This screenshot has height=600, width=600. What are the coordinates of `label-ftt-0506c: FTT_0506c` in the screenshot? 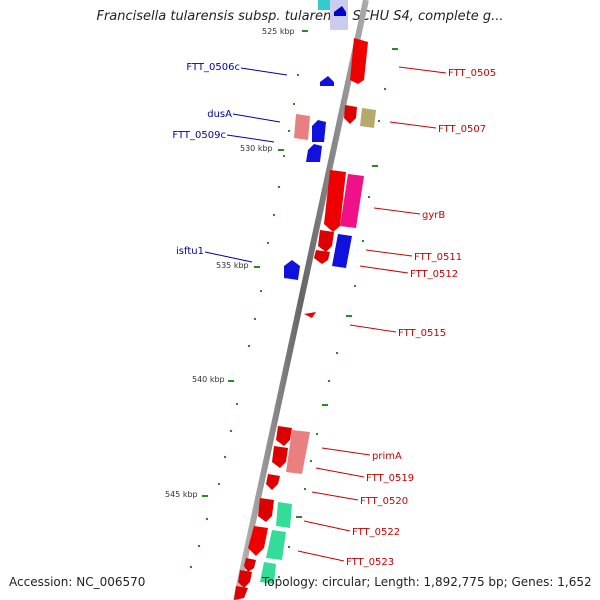 It's located at (213, 67).